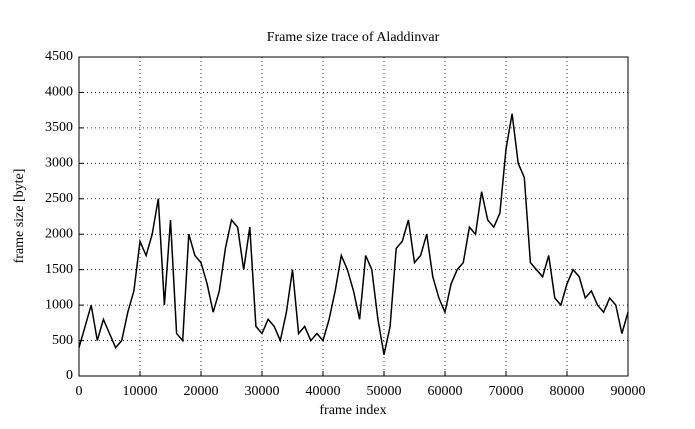 Image resolution: width=695 pixels, height=429 pixels. I want to click on y-tick-label: 0, so click(69, 375).